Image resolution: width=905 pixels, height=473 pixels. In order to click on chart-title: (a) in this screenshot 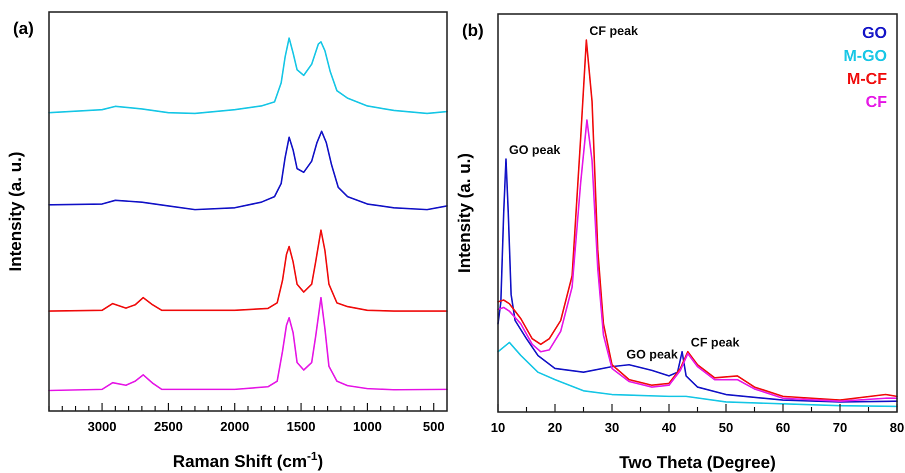, I will do `click(23, 28)`.